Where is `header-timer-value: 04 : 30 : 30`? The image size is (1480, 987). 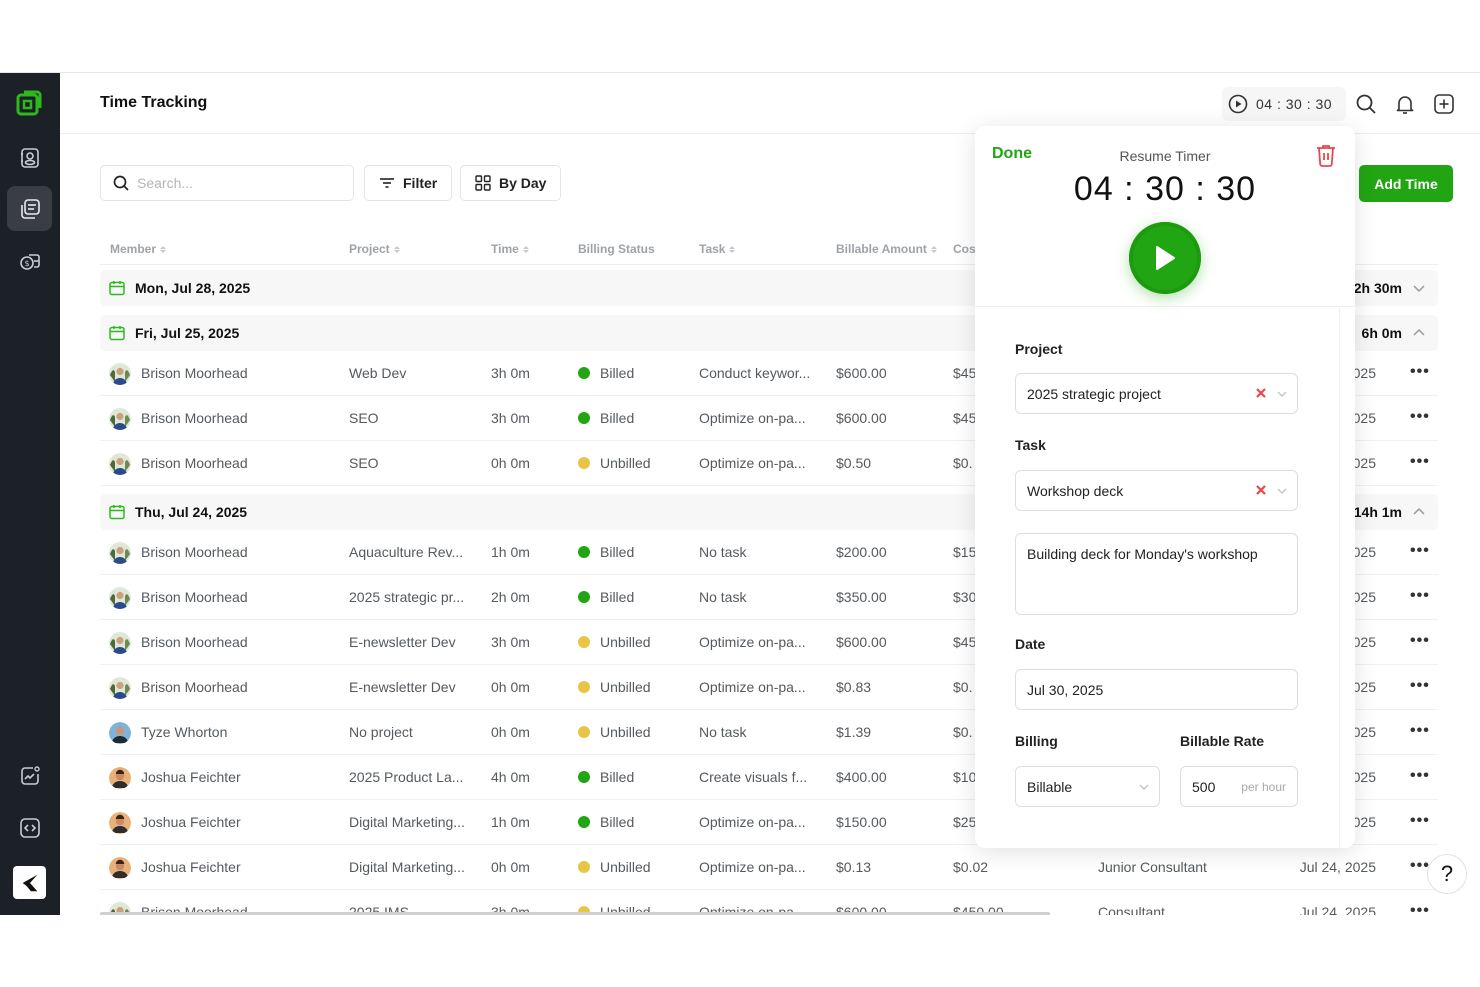
header-timer-value: 04 : 30 : 30 is located at coordinates (1294, 104).